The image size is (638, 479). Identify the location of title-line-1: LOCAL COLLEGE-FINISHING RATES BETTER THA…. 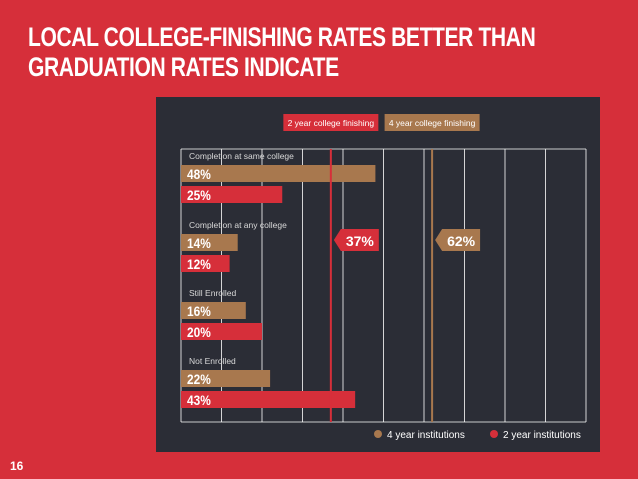
(282, 37).